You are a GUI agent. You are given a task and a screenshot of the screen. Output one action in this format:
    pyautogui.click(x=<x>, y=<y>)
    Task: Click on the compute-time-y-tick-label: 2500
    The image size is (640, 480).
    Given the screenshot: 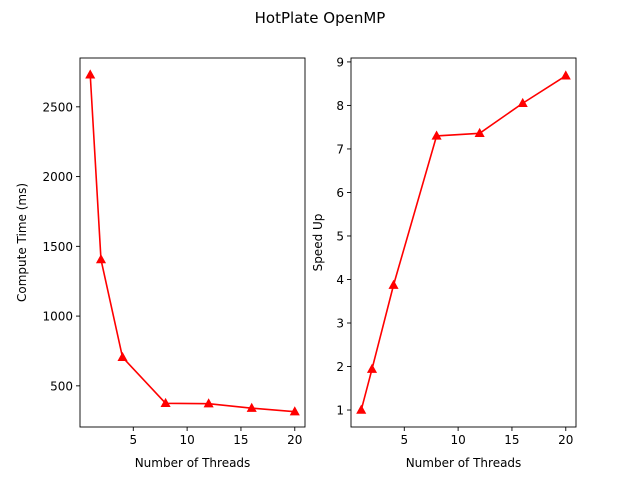 What is the action you would take?
    pyautogui.click(x=57, y=107)
    